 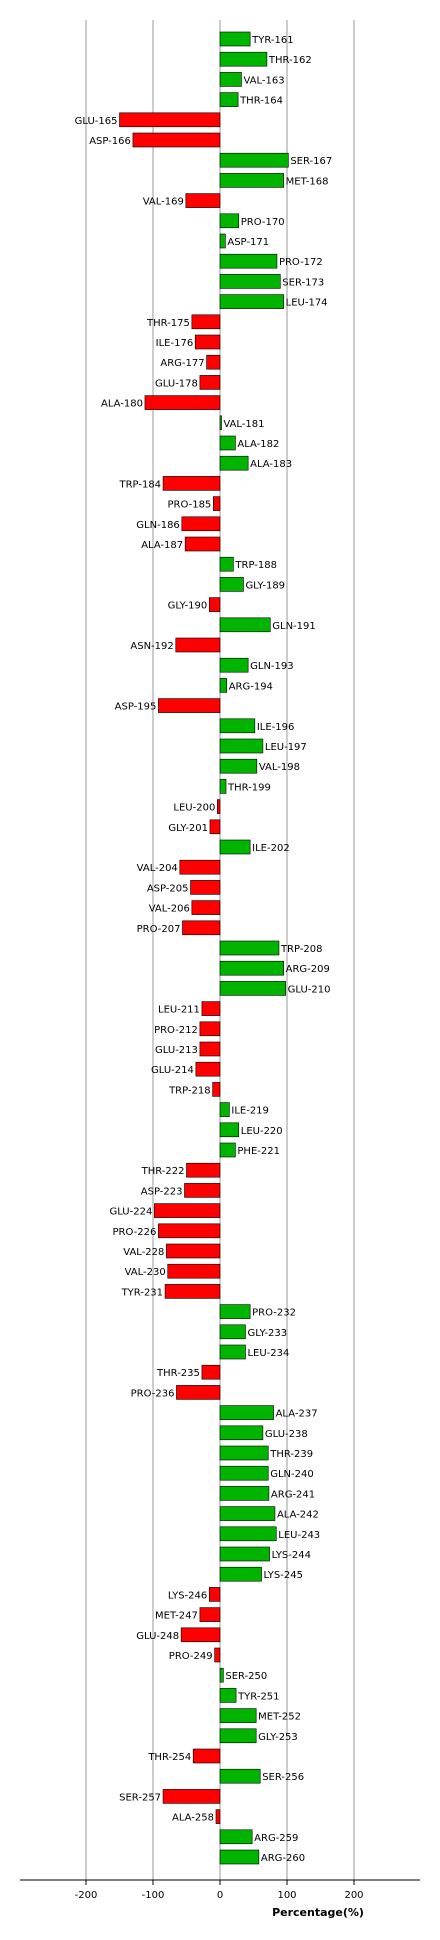 I want to click on bar-label: VAL-198, so click(x=279, y=767).